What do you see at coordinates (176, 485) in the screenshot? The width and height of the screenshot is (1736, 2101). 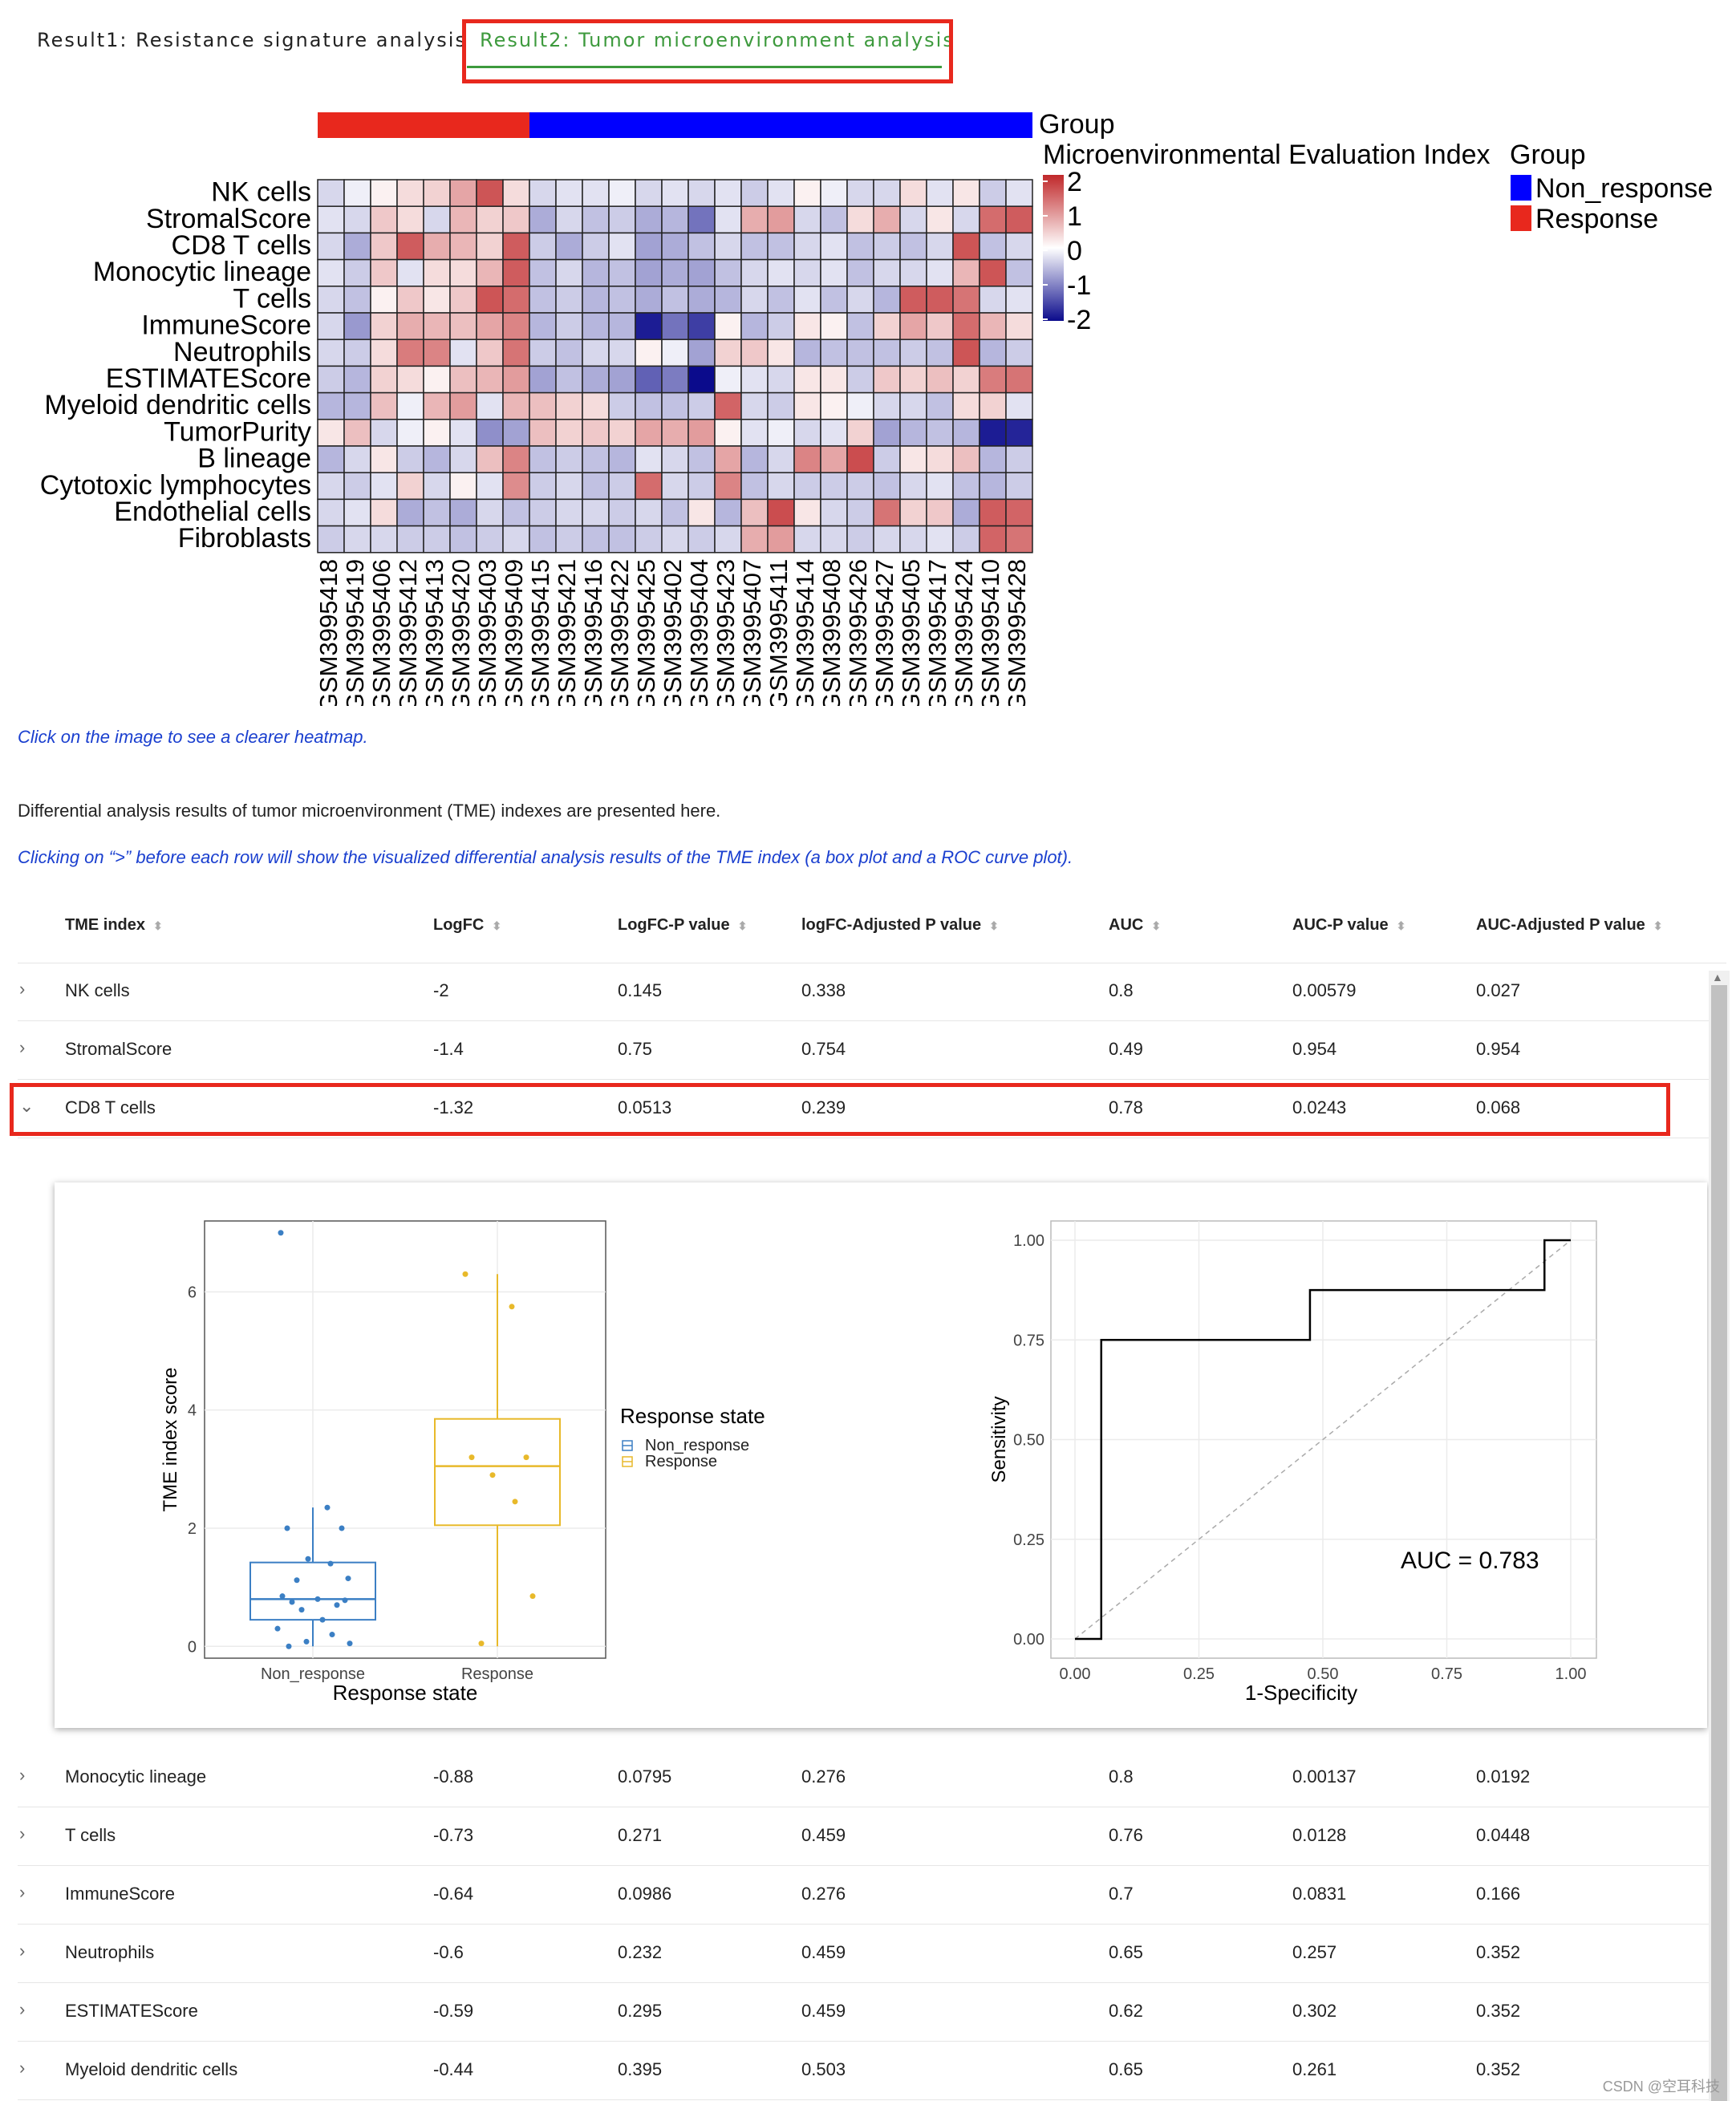 I see `heatmap-row-label: Cytotoxic lymphocytes` at bounding box center [176, 485].